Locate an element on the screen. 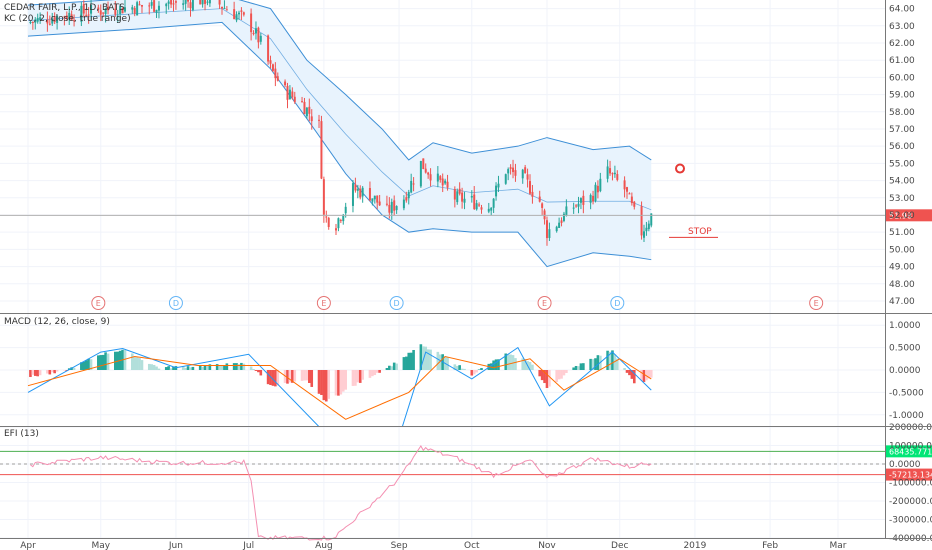  efi-upper-badge is located at coordinates (909, 451).